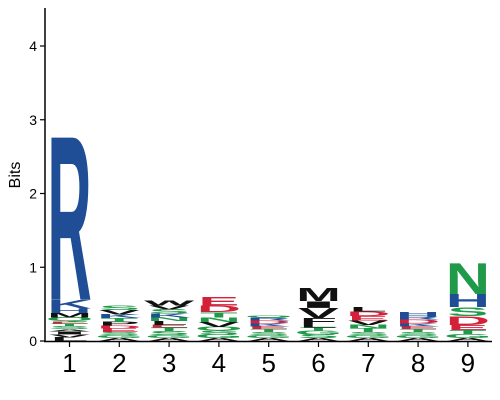  I want to click on logo-letter: W, so click(169, 303).